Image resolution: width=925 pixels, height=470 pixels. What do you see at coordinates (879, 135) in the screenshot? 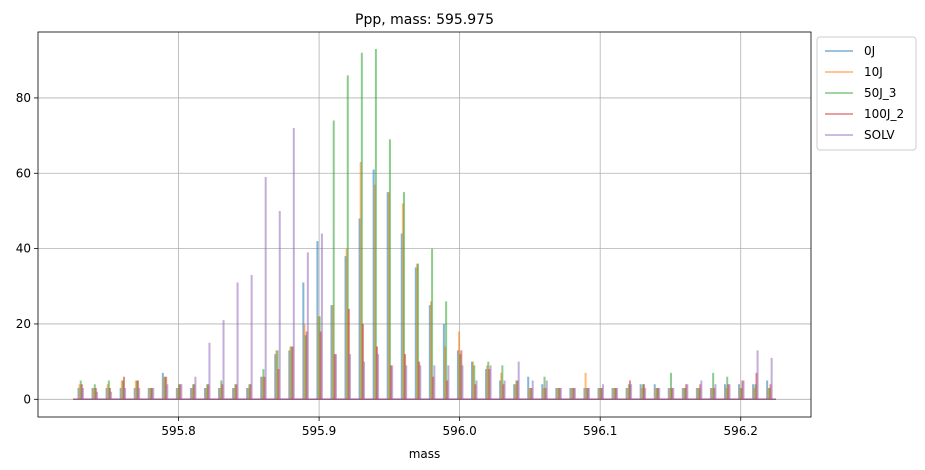
I see `legend-label: SOLV` at bounding box center [879, 135].